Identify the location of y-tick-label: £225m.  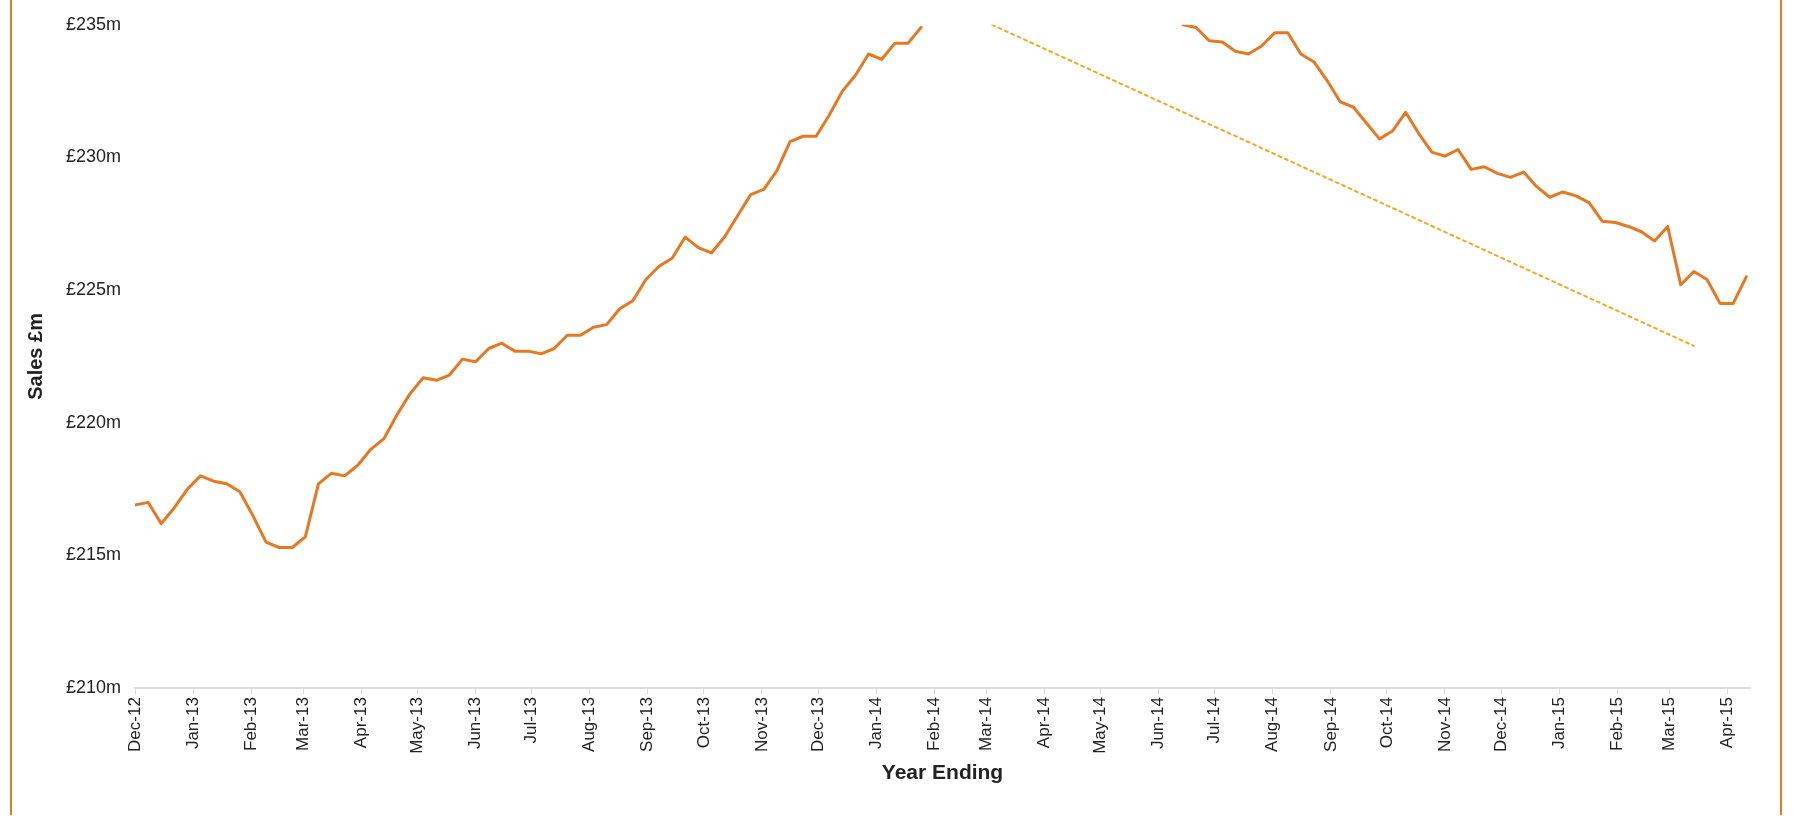
(93, 289).